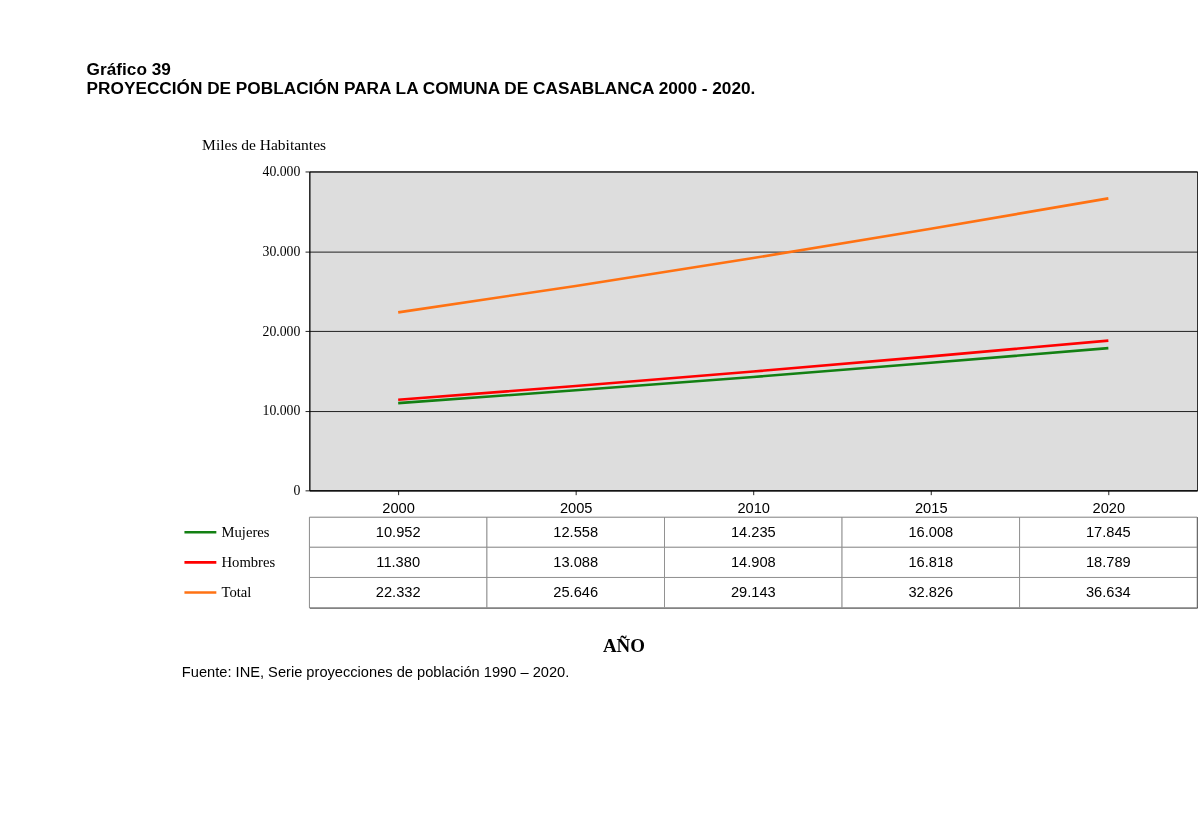 The width and height of the screenshot is (1198, 823). I want to click on data-label: 18.789, so click(1108, 561).